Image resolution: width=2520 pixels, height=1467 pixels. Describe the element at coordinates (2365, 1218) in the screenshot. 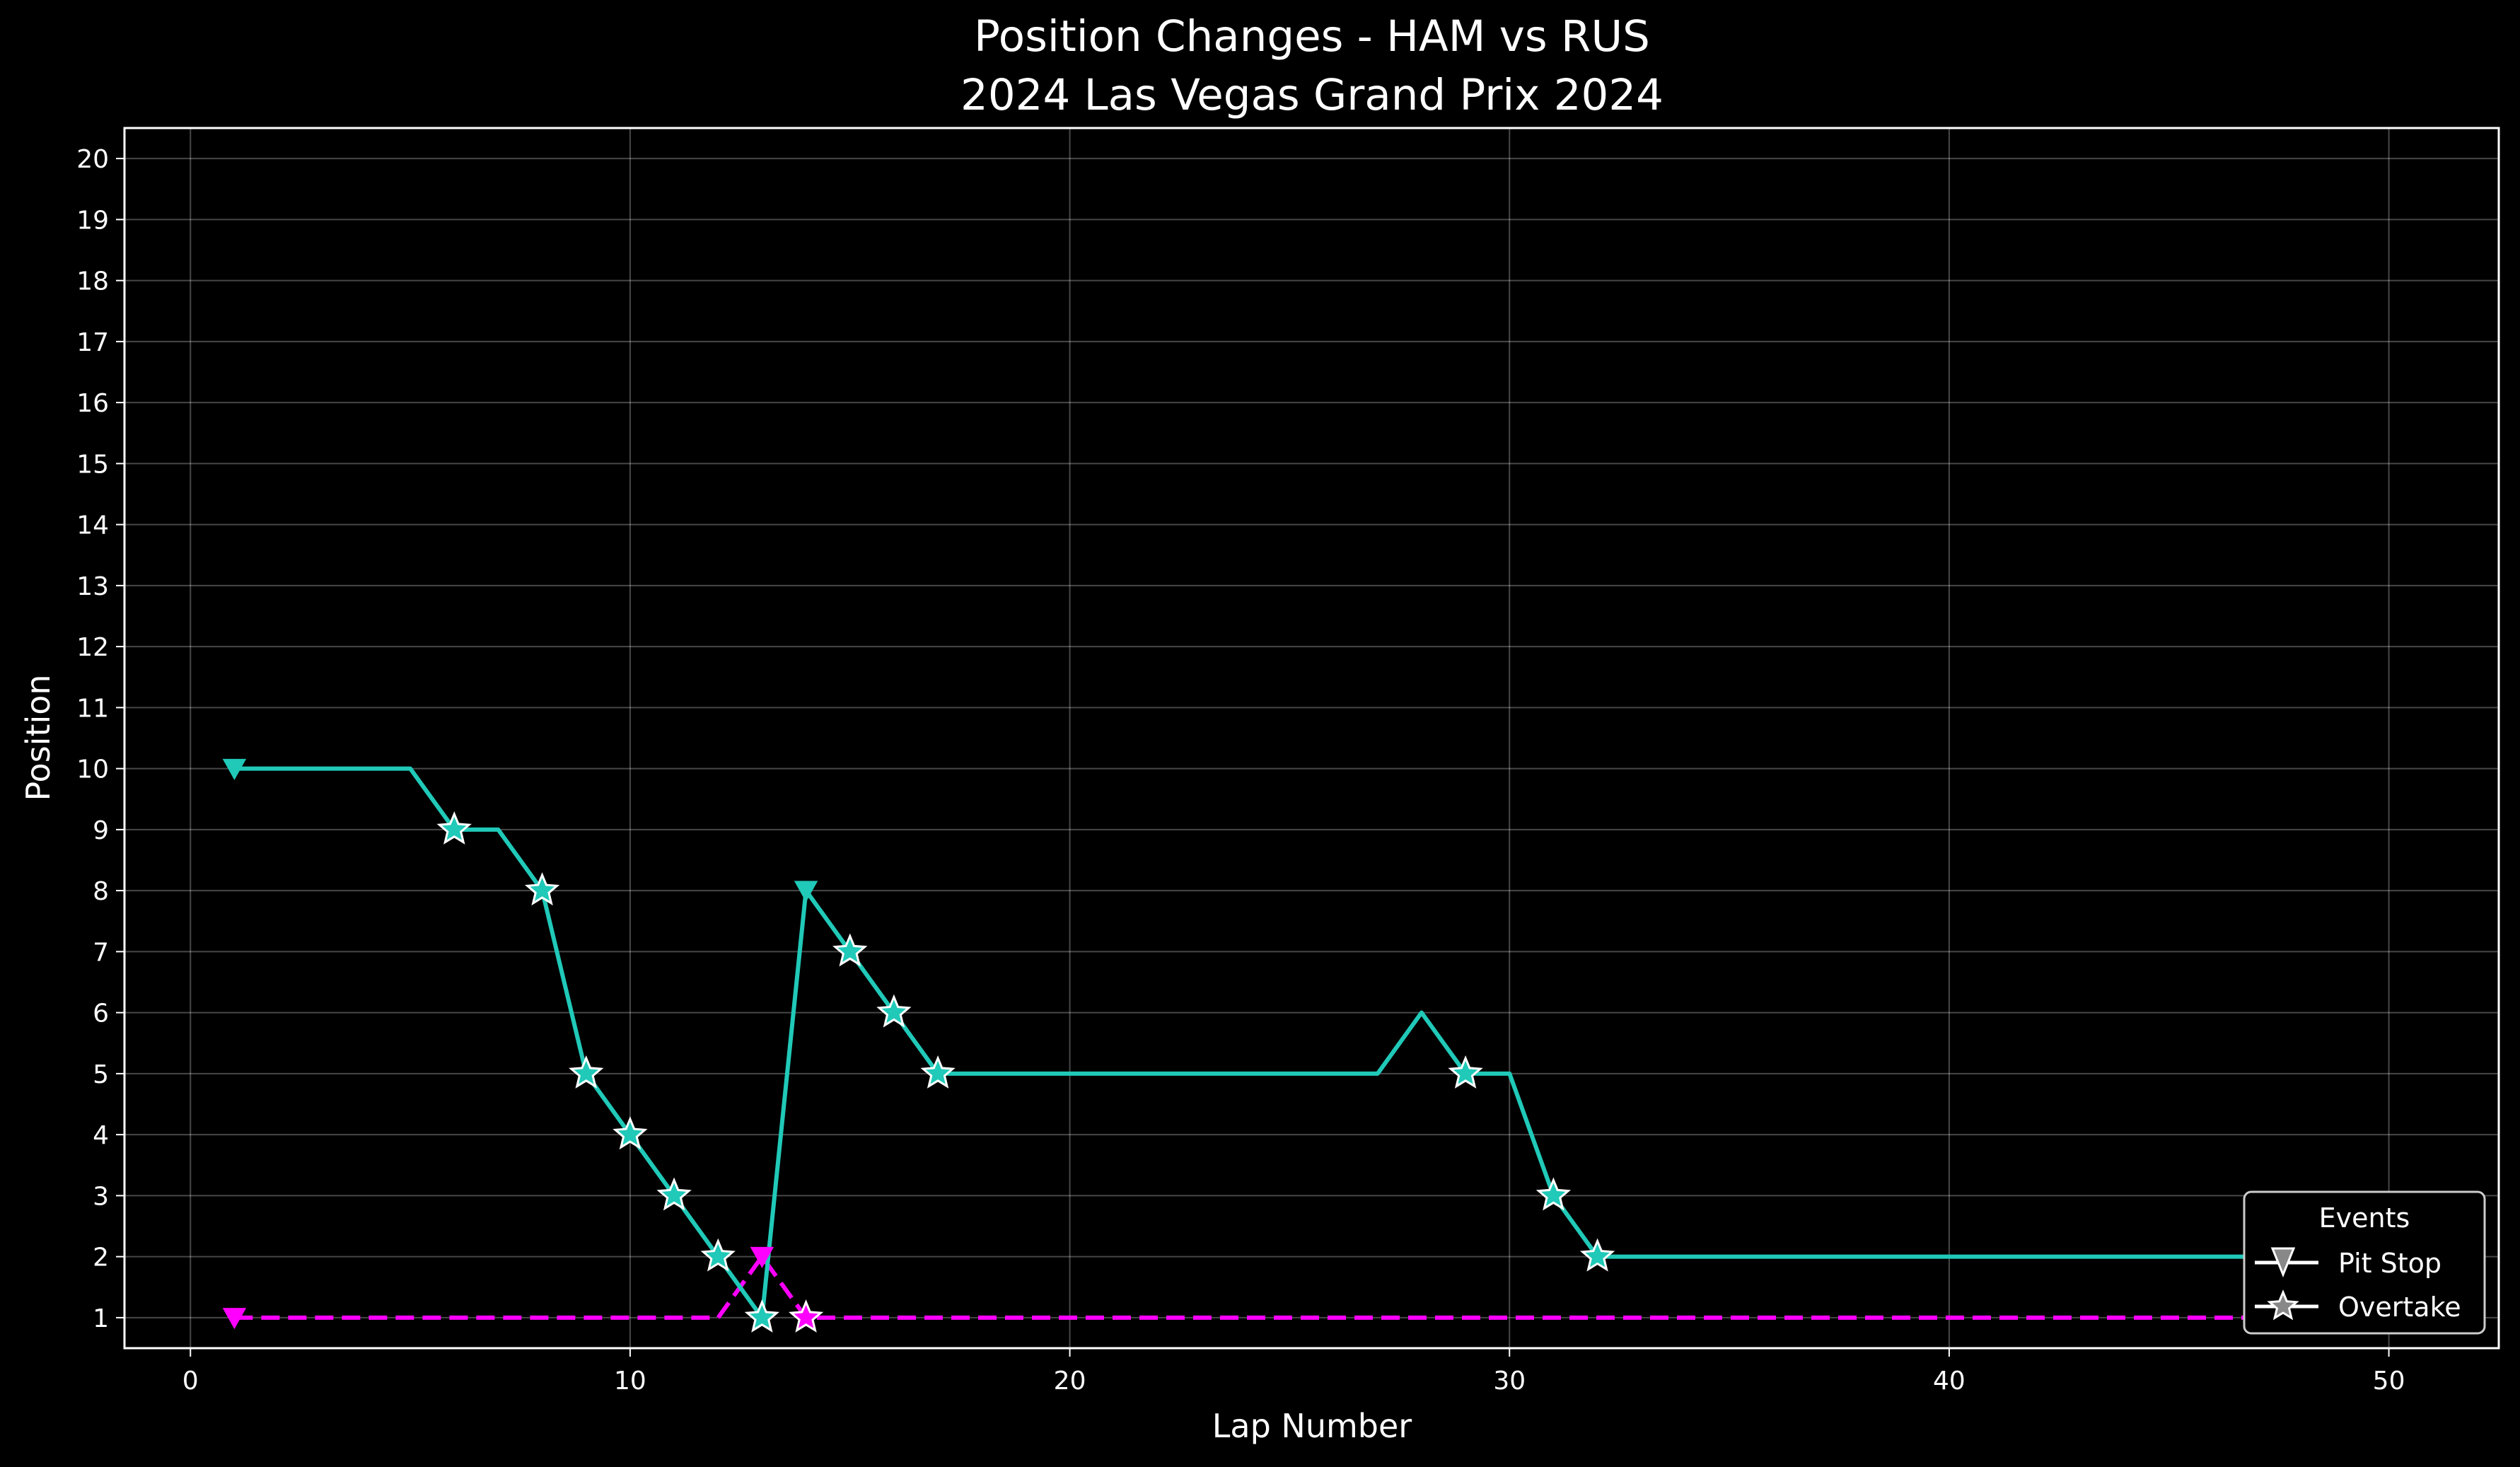

I see `legend-title: Events` at that location.